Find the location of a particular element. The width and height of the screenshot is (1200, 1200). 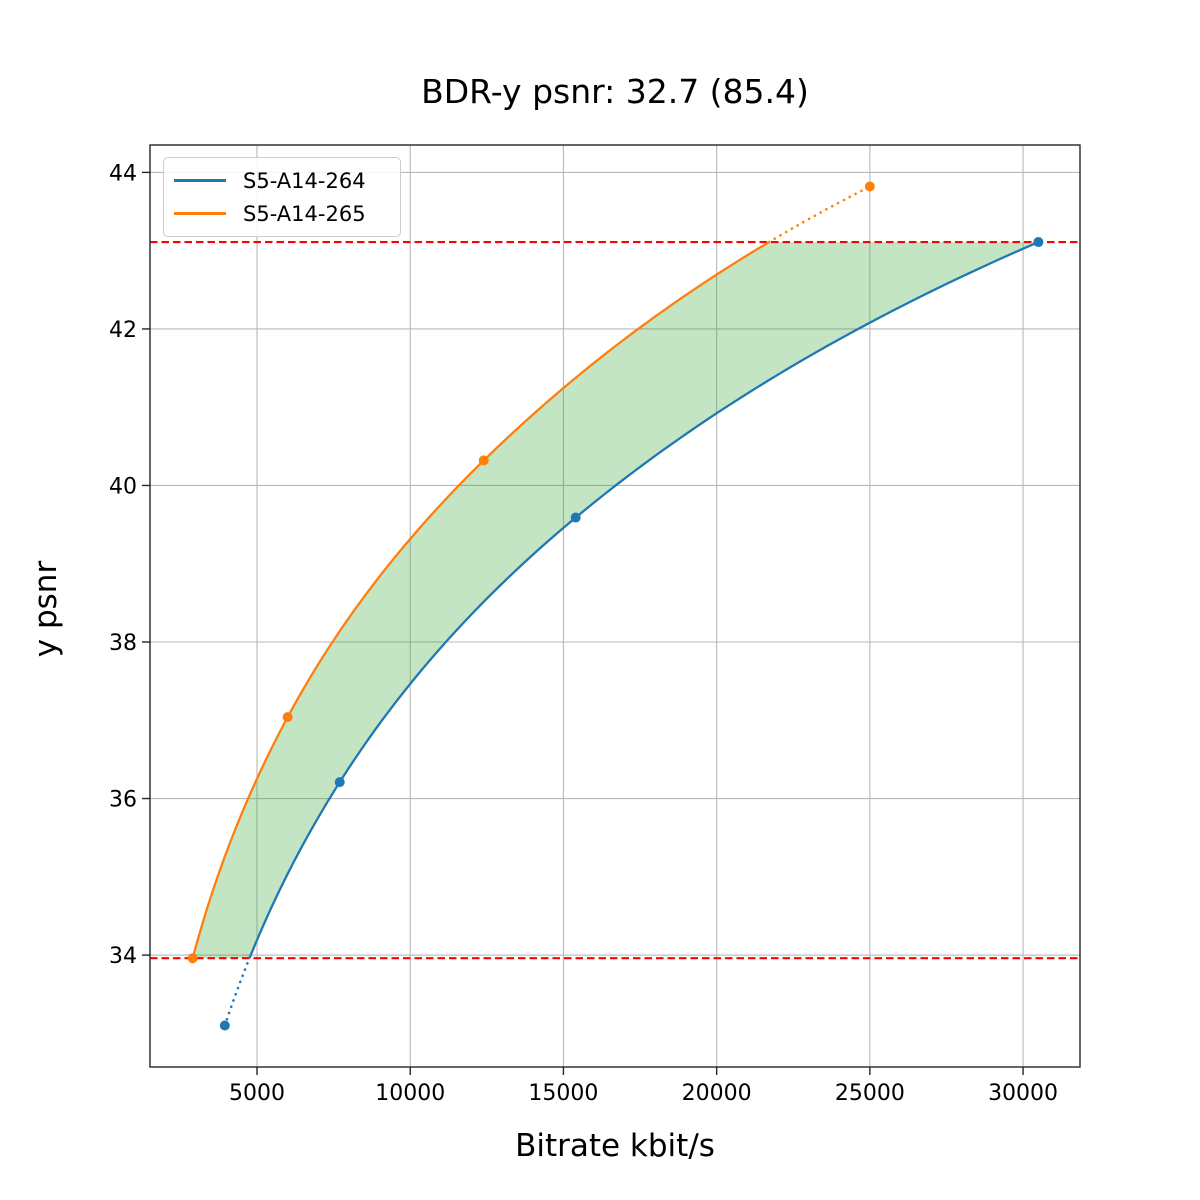

x-axis-label: Bitrate kbit/s is located at coordinates (615, 1146).